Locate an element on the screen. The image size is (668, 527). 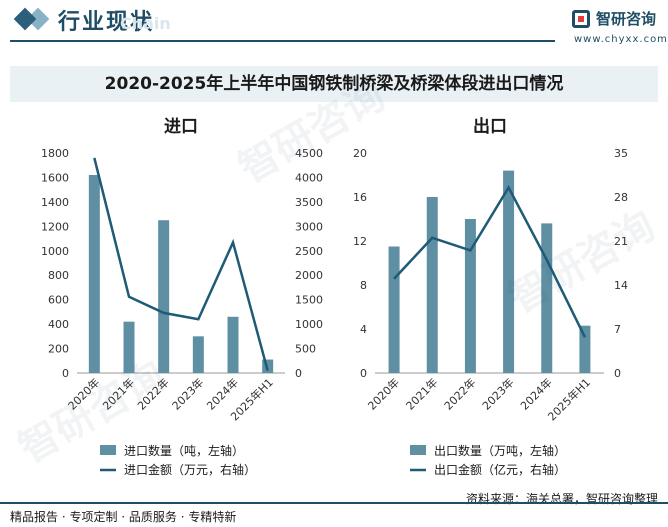
subchart-title: 进口 is located at coordinates (181, 127).